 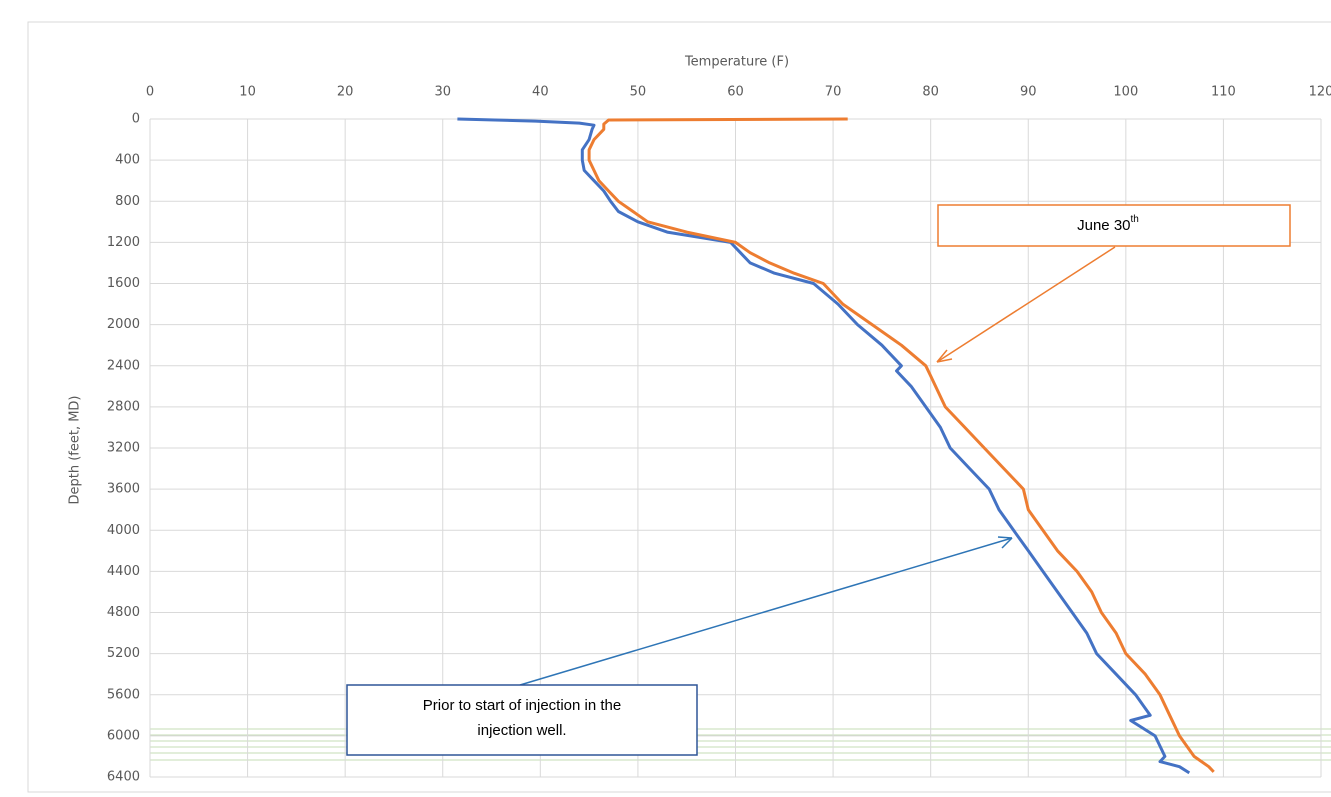 I want to click on x-tick-label: 30, so click(x=442, y=92).